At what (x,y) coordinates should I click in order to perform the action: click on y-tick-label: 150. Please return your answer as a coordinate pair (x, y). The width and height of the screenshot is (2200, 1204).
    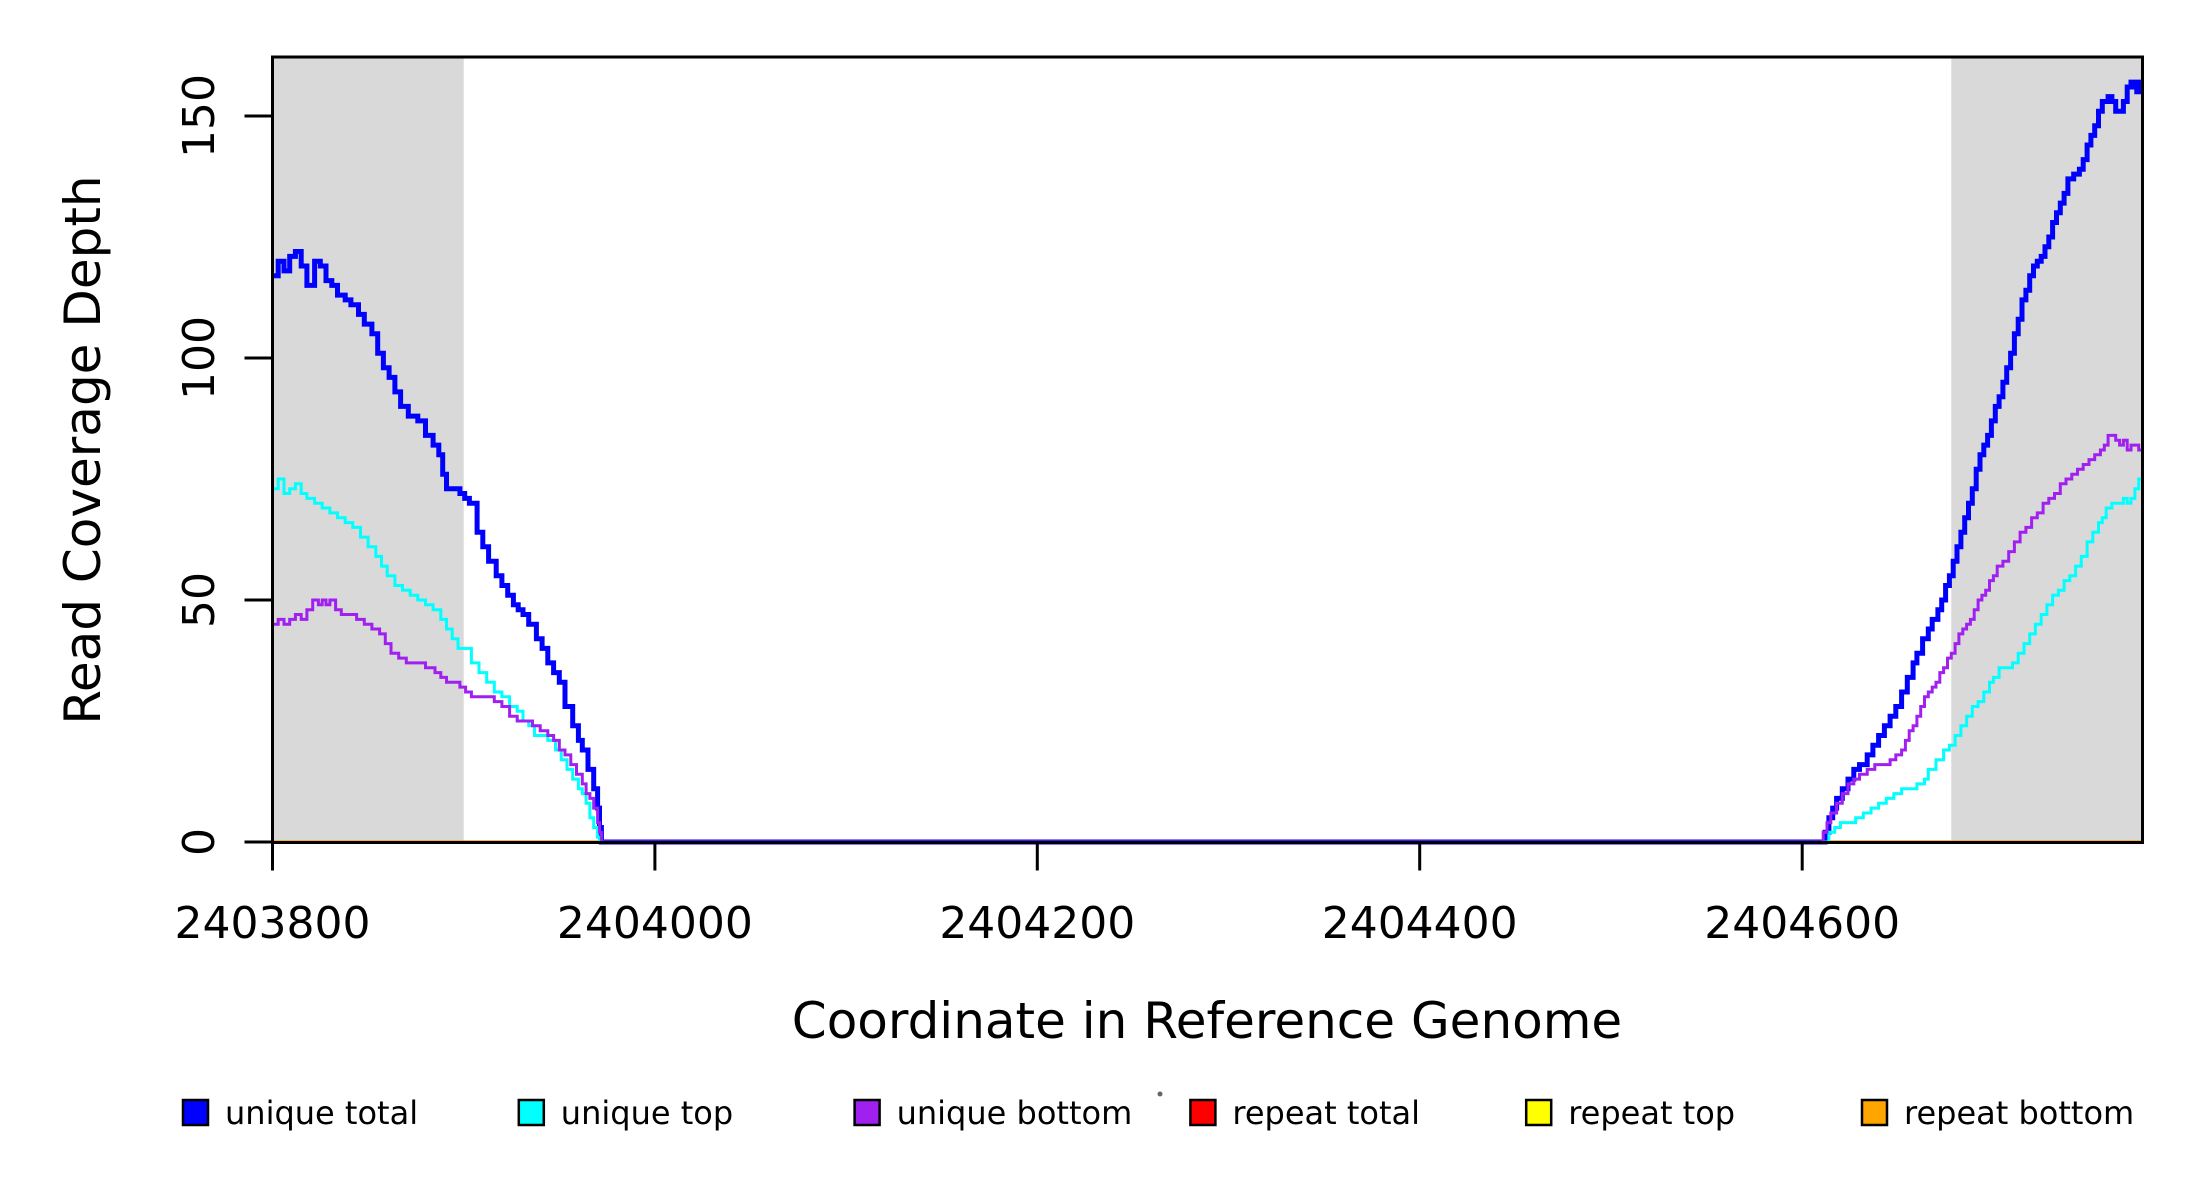
    Looking at the image, I should click on (199, 116).